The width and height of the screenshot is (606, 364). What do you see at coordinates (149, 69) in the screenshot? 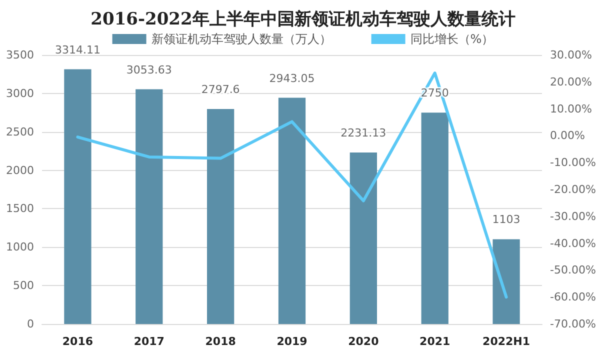
I see `data-label: 3053.63` at bounding box center [149, 69].